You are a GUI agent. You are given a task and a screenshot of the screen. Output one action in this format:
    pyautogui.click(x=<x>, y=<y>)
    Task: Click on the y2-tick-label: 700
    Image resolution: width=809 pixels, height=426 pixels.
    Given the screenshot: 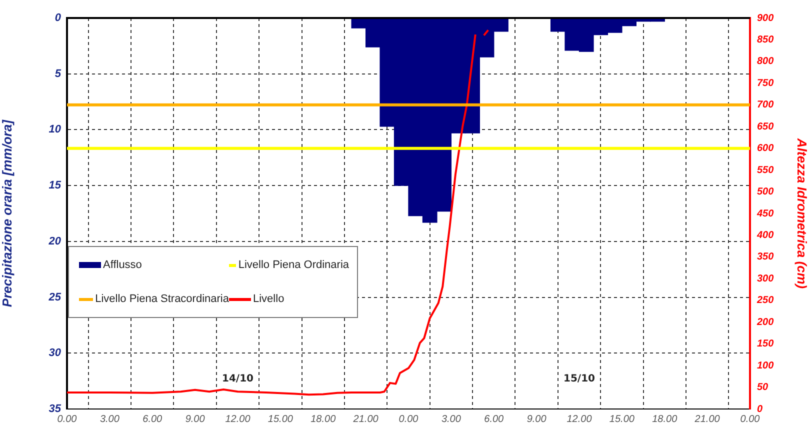 What is the action you would take?
    pyautogui.click(x=765, y=105)
    